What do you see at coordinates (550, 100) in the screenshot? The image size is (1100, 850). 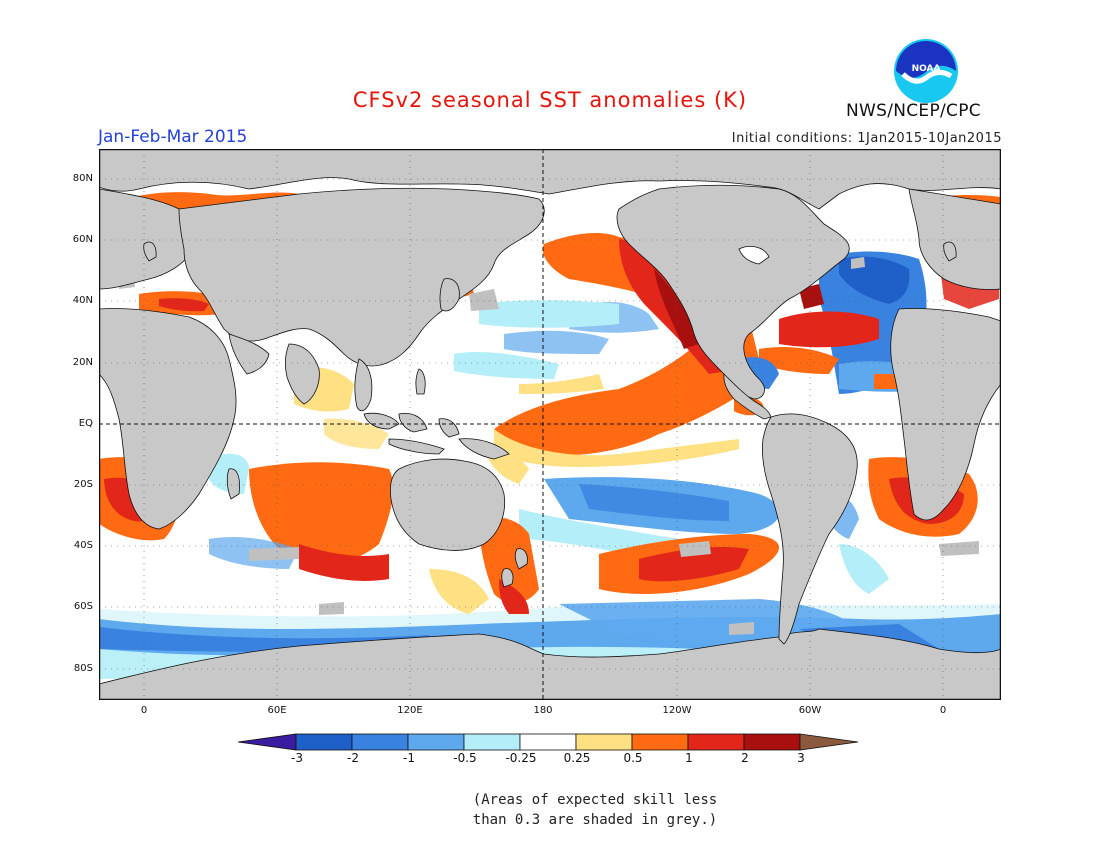 I see `chart-title: CFSv2 seasonal SST anomalies (K)` at bounding box center [550, 100].